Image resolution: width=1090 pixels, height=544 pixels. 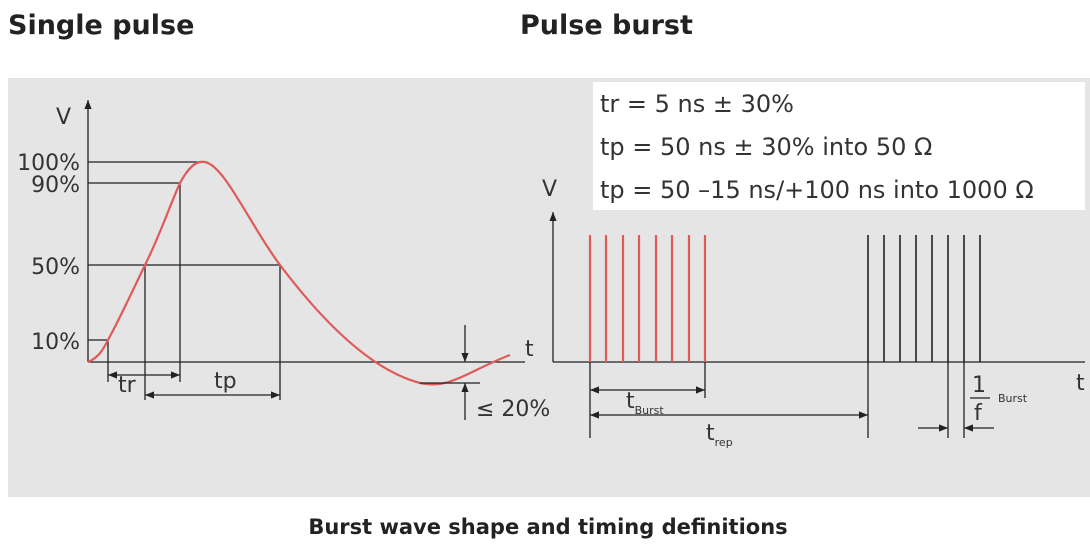 What do you see at coordinates (979, 385) in the screenshot?
I see `f-numerator: 1` at bounding box center [979, 385].